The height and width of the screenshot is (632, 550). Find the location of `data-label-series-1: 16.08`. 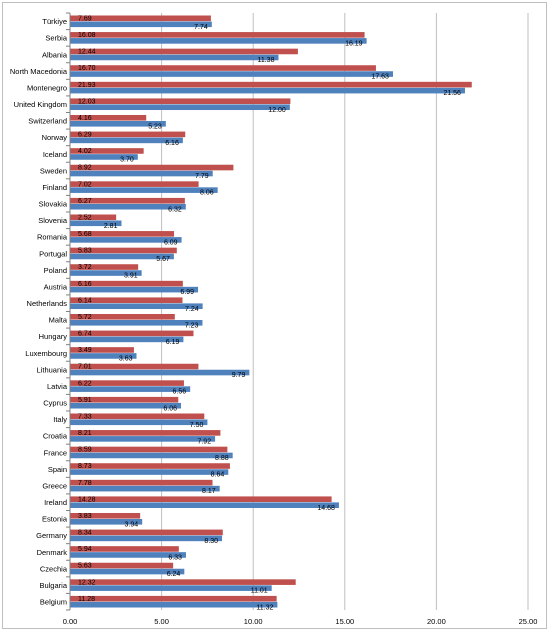

data-label-series-1: 16.08 is located at coordinates (87, 35).